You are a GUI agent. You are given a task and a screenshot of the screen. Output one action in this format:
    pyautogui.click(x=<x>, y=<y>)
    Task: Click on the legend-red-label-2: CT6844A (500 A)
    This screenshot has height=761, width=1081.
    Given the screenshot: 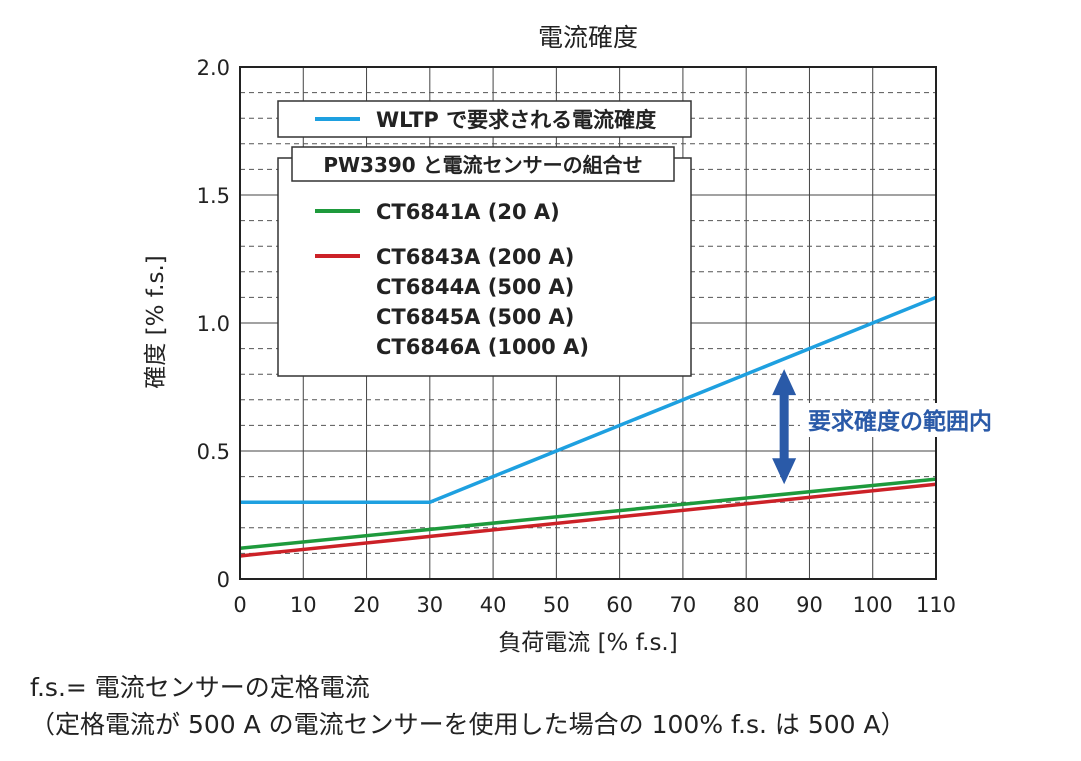 What is the action you would take?
    pyautogui.click(x=475, y=287)
    